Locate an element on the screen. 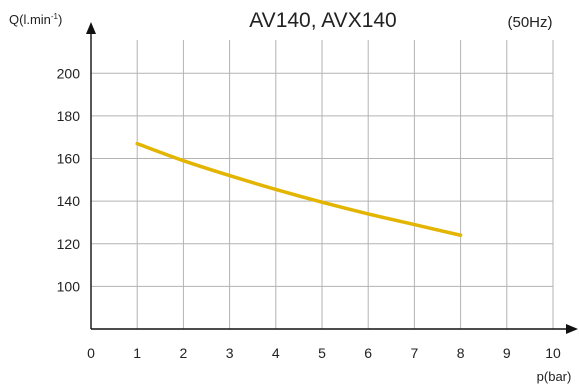 Image resolution: width=579 pixels, height=387 pixels. y-tick-label-200: 200 is located at coordinates (69, 73).